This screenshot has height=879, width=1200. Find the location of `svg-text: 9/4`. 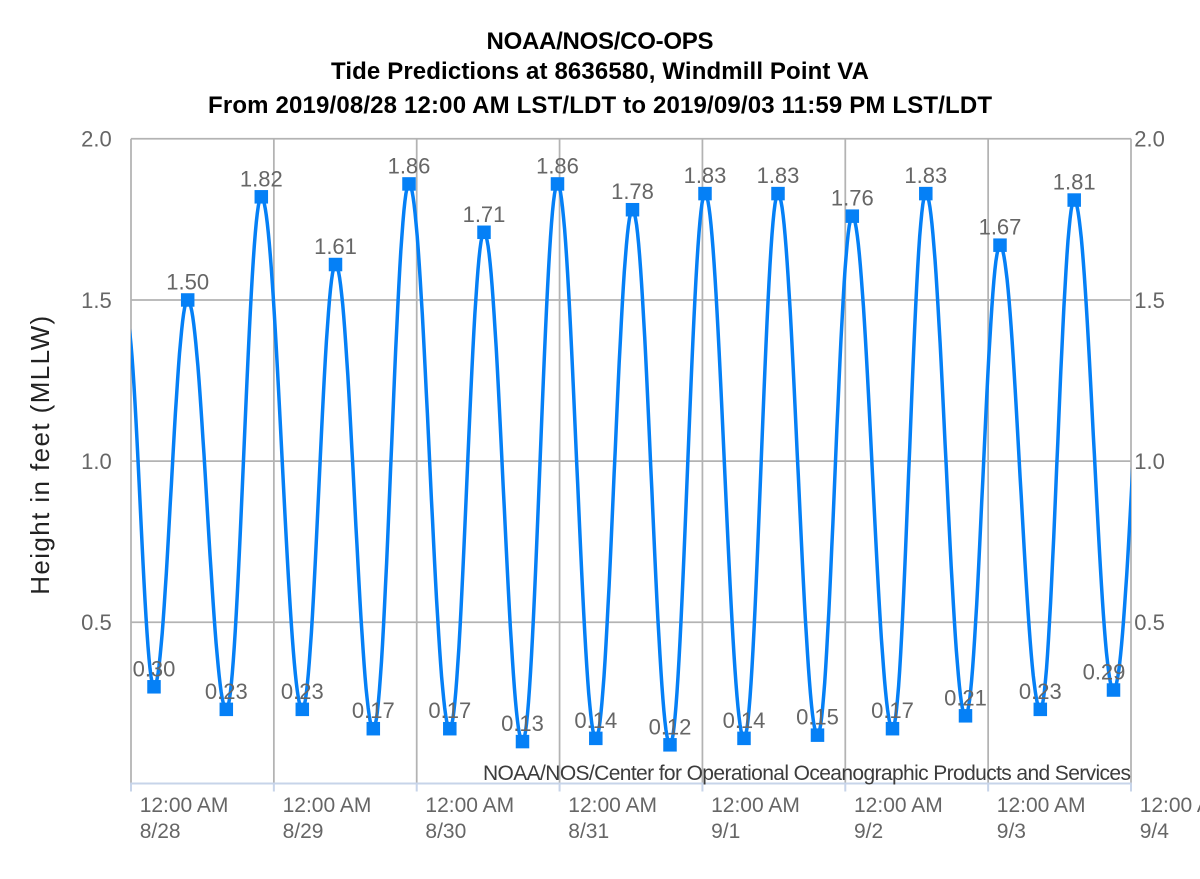

svg-text: 9/4 is located at coordinates (1155, 831).